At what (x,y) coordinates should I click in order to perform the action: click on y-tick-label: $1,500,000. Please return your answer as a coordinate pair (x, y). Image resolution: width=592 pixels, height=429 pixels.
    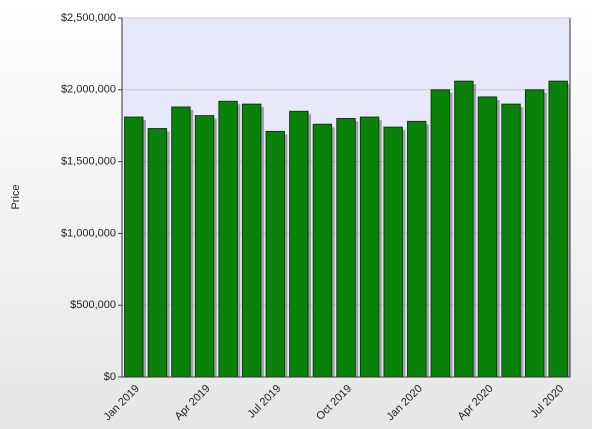
    Looking at the image, I should click on (88, 162).